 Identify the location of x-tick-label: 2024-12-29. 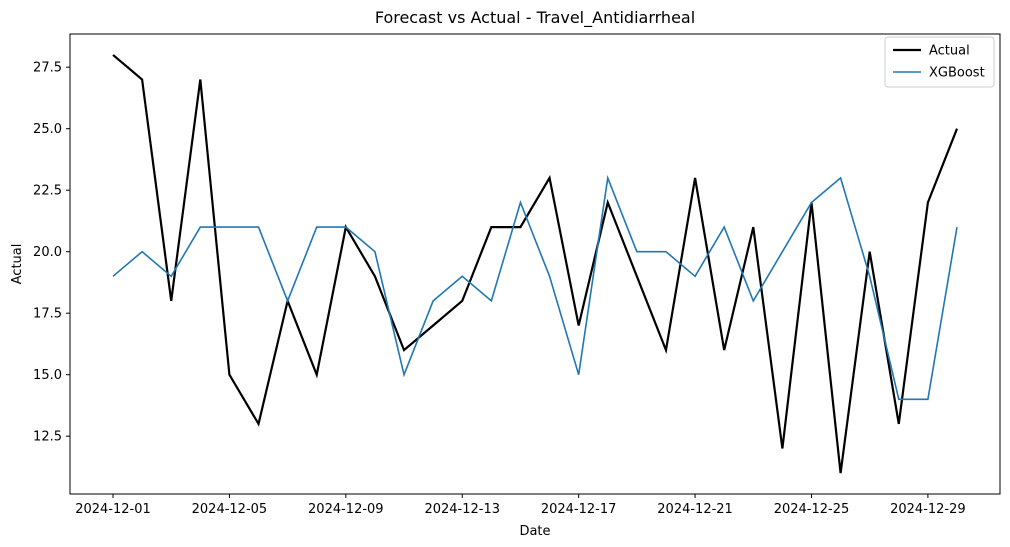
(928, 509).